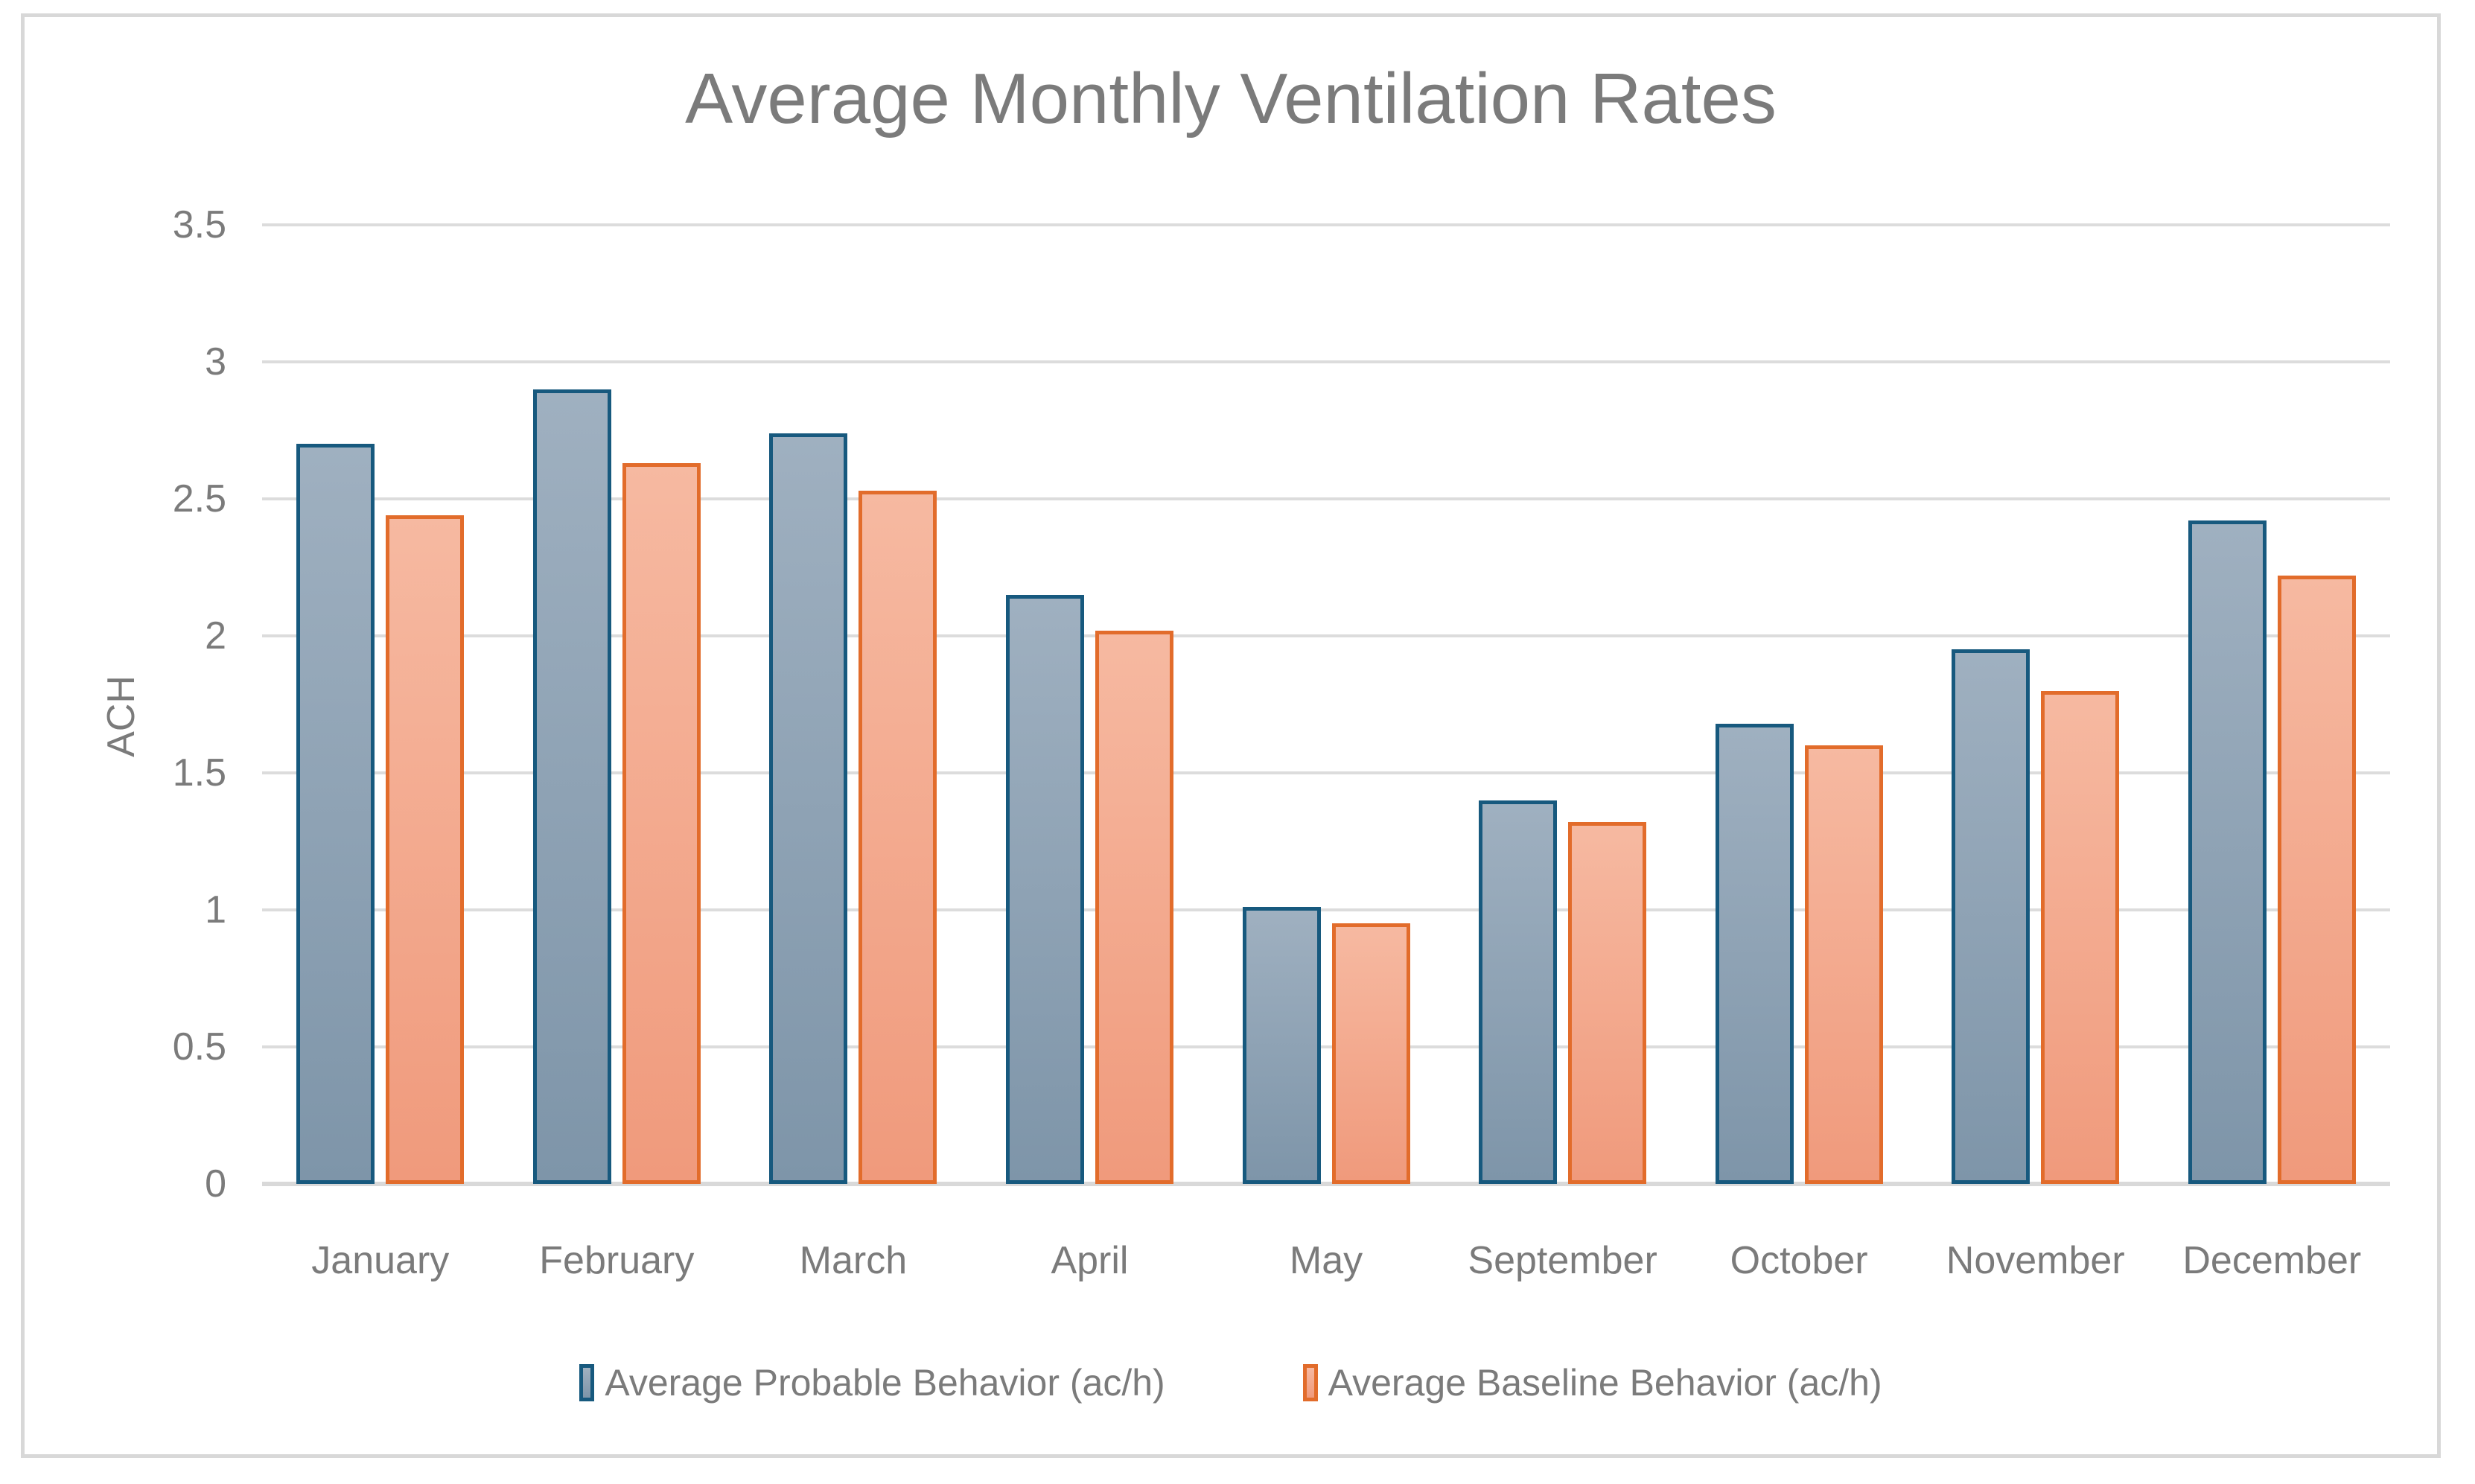 Image resolution: width=2475 pixels, height=1484 pixels. Describe the element at coordinates (199, 772) in the screenshot. I see `y-tick-label-1.5: 1.5` at that location.